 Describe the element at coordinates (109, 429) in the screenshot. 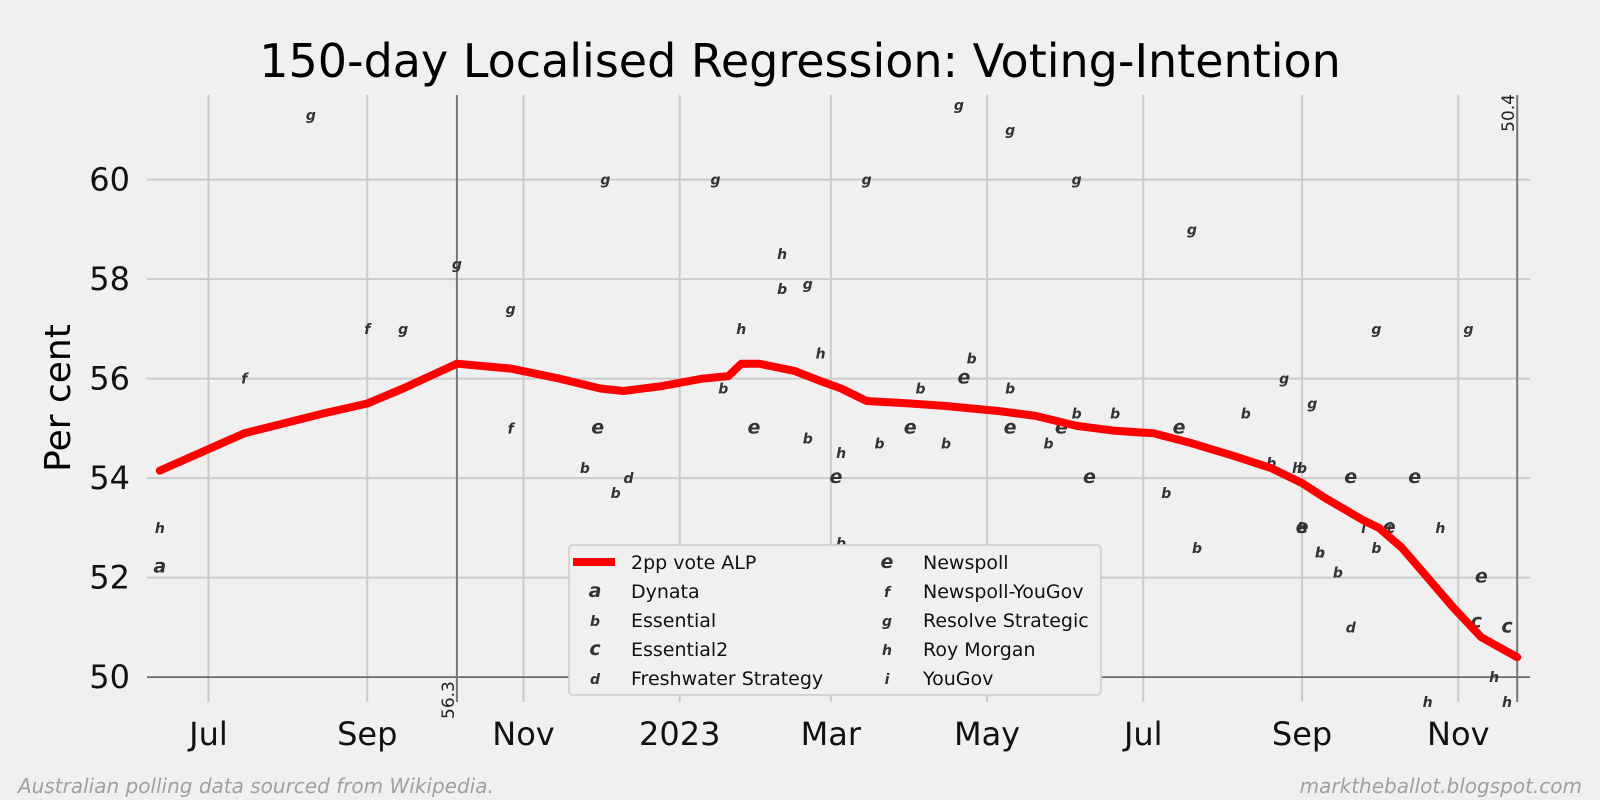

I see `y-axis-ticks: 50 52 54 56 58 60` at that location.